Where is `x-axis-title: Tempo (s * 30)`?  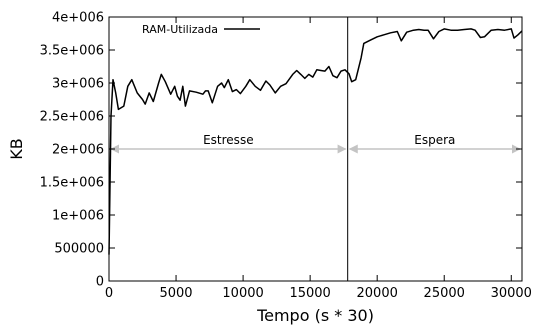 x-axis-title: Tempo (s * 30) is located at coordinates (315, 315).